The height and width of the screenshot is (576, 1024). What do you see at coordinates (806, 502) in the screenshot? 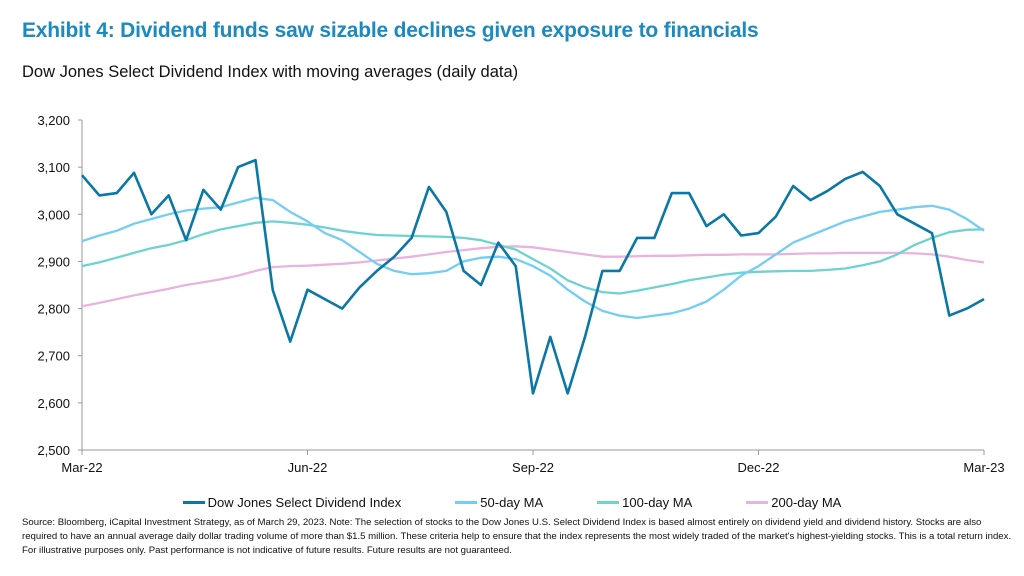
I see `legend-label: 200-day MA` at bounding box center [806, 502].